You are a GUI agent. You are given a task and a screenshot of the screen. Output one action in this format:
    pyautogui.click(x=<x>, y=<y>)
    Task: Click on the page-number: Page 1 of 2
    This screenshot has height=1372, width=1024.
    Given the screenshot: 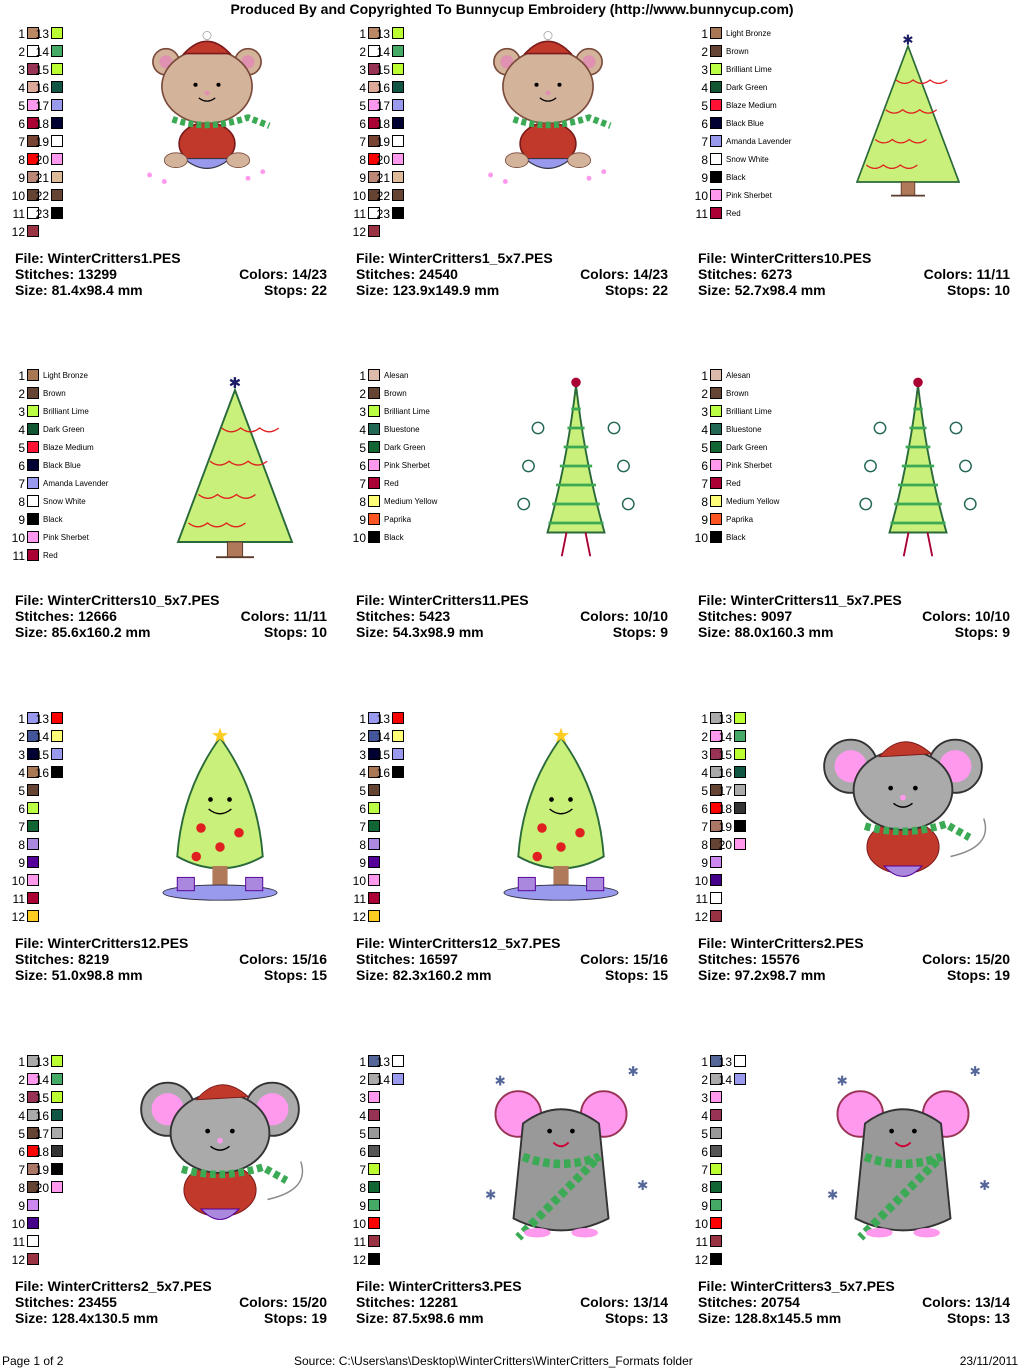 What is the action you would take?
    pyautogui.click(x=33, y=1361)
    